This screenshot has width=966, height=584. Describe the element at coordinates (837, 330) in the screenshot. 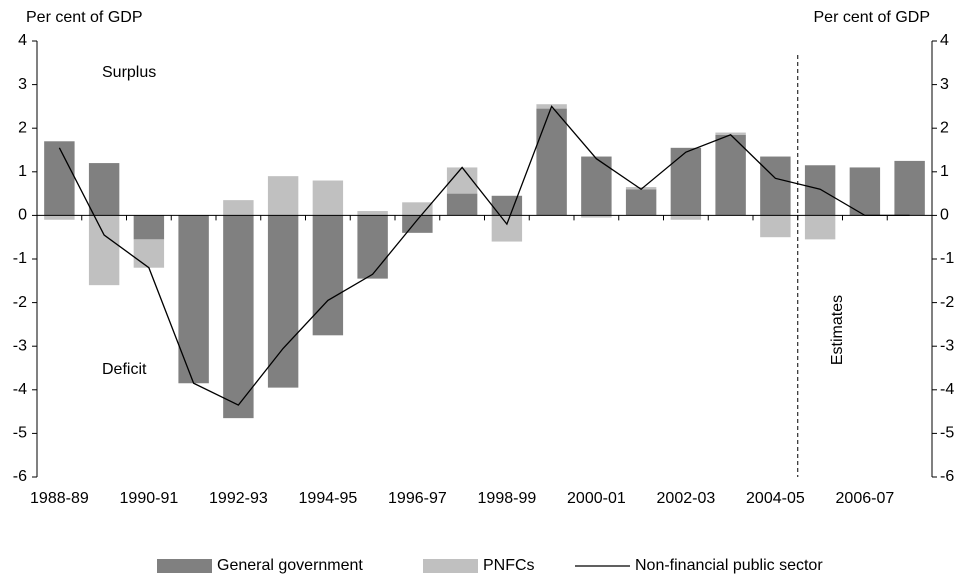

I see `annotation: Estimates` at that location.